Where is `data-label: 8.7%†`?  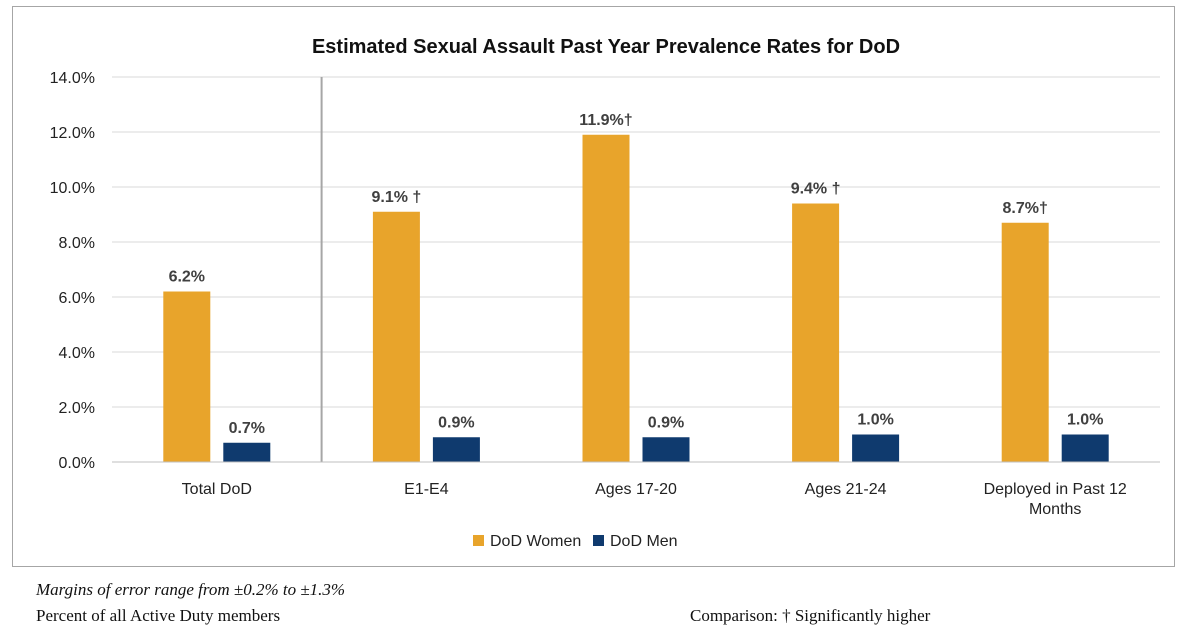
data-label: 8.7%† is located at coordinates (1025, 208).